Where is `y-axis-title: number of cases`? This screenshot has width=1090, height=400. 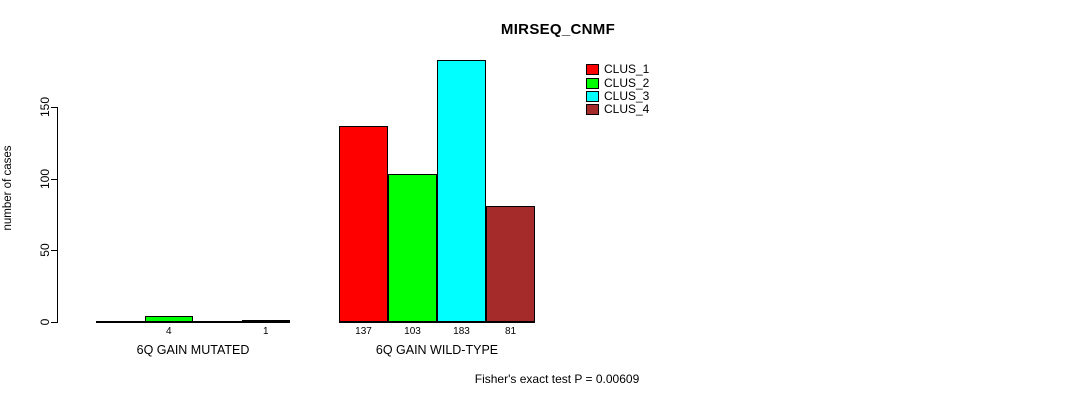 y-axis-title: number of cases is located at coordinates (8, 188).